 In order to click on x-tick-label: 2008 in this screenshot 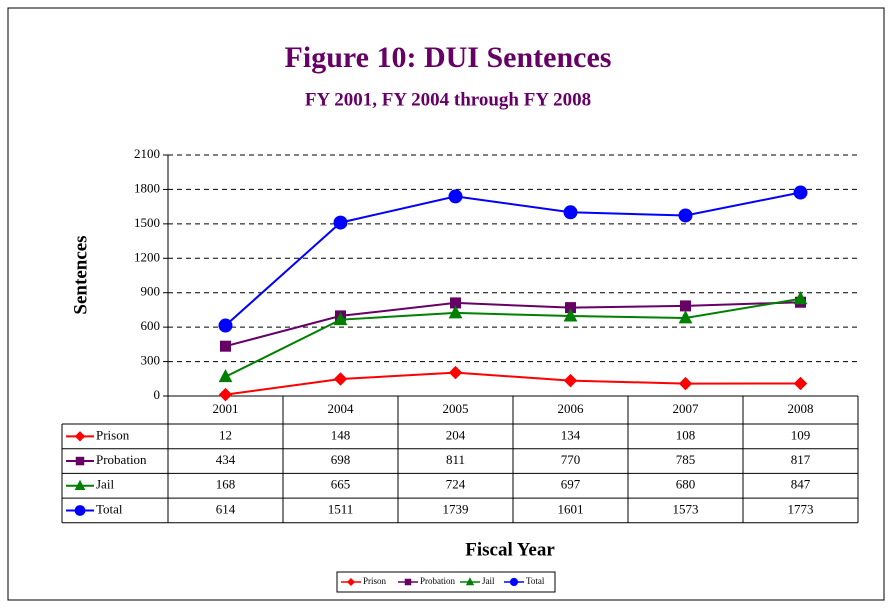, I will do `click(801, 408)`.